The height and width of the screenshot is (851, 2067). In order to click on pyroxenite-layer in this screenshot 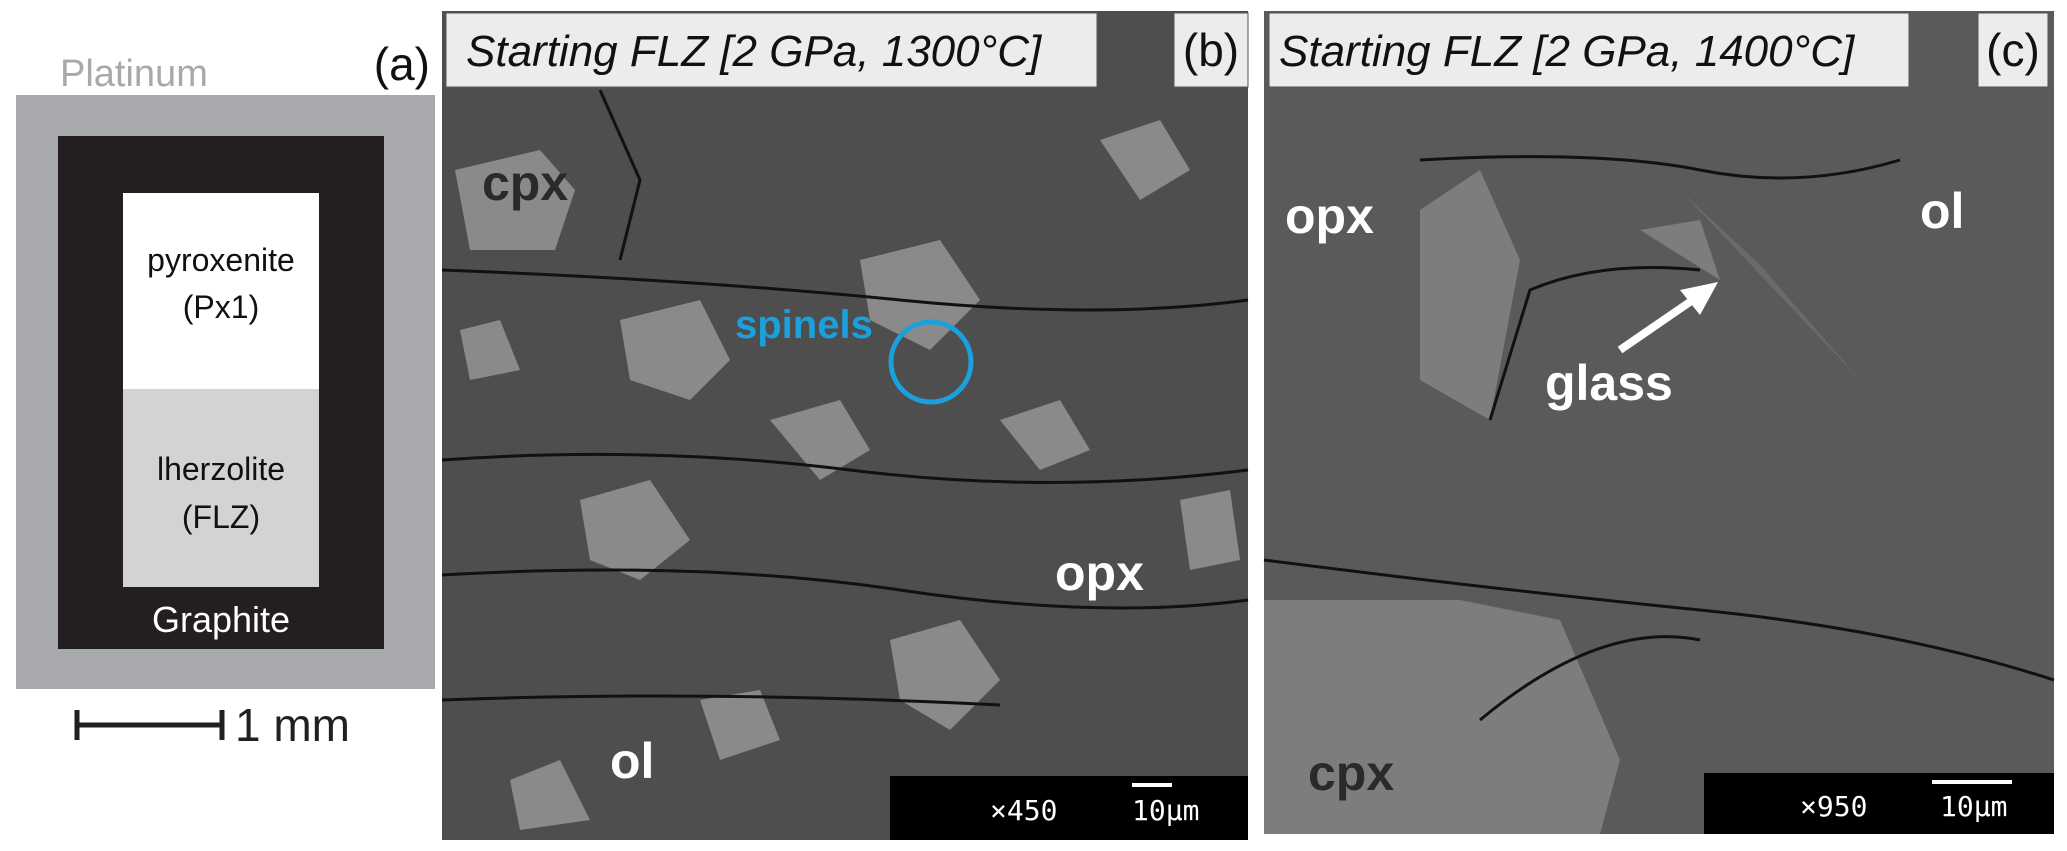, I will do `click(221, 291)`.